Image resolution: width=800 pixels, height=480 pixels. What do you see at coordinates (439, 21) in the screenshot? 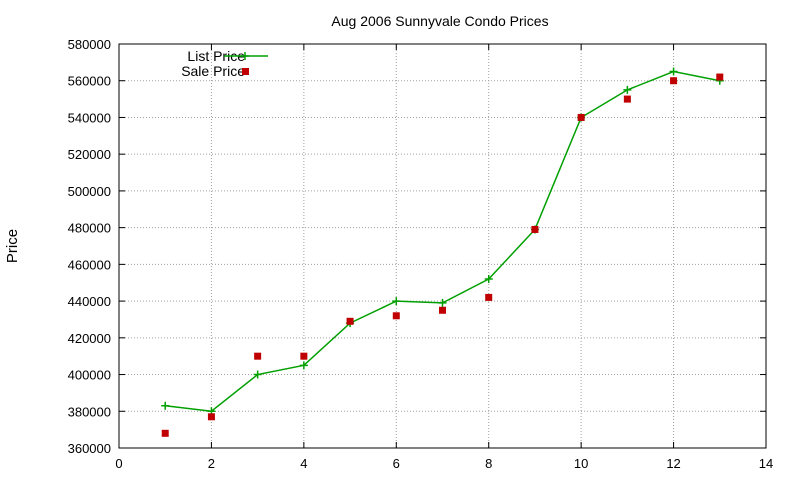
I see `chart-title: Aug 2006 Sunnyvale Condo Prices` at bounding box center [439, 21].